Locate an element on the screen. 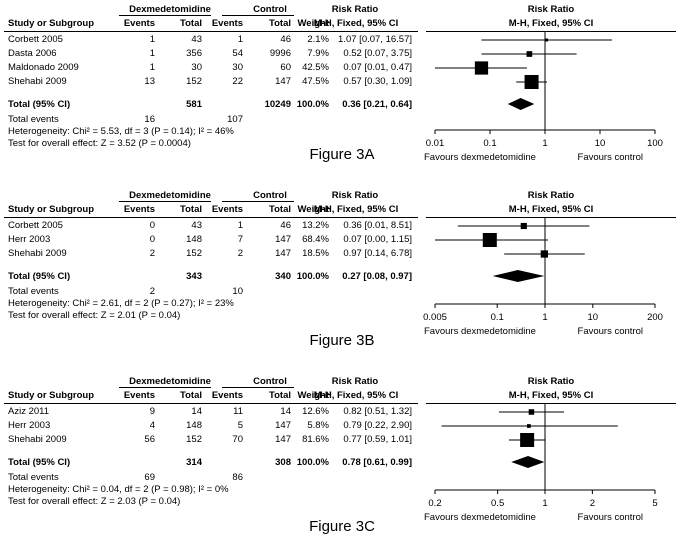 Image resolution: width=685 pixels, height=558 pixels. study-ci: 0.77 [0.59, 1.01] is located at coordinates (377, 439).